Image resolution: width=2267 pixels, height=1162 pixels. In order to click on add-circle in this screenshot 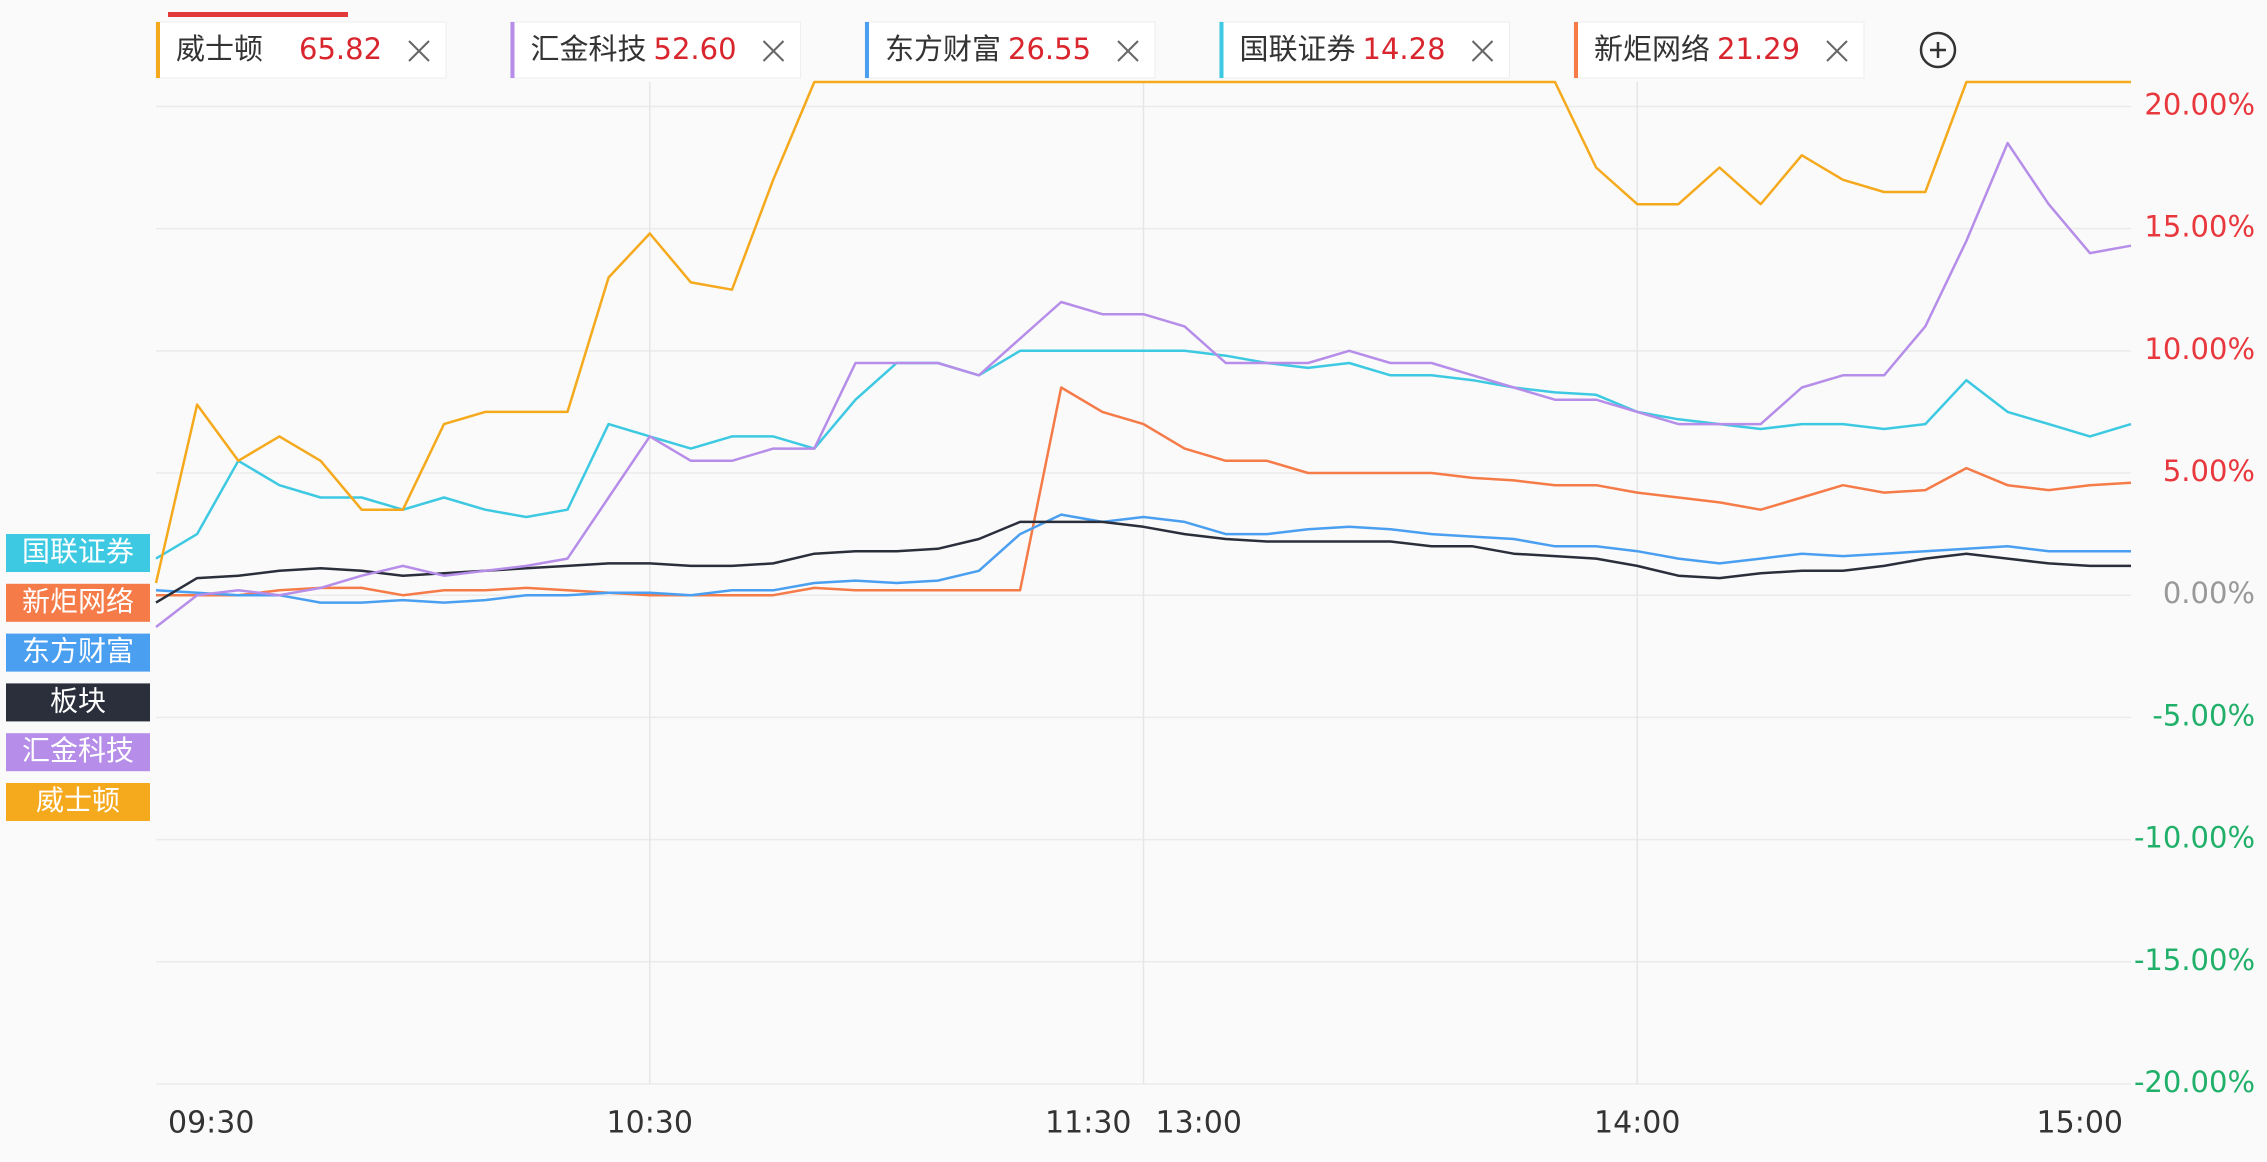, I will do `click(1938, 50)`.